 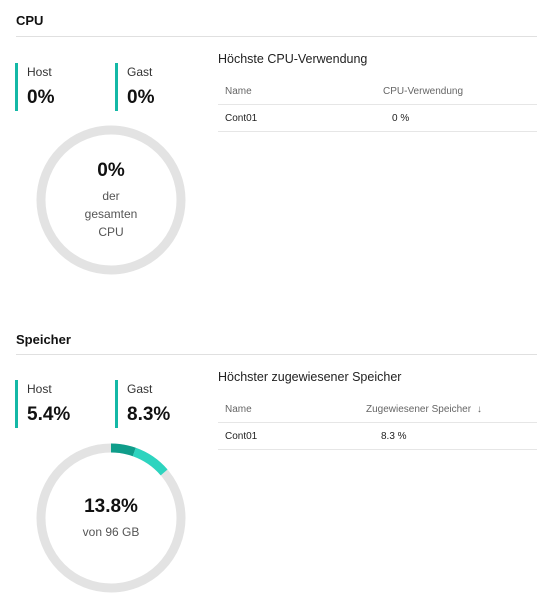 I want to click on memory-donut-svg, so click(x=111, y=518).